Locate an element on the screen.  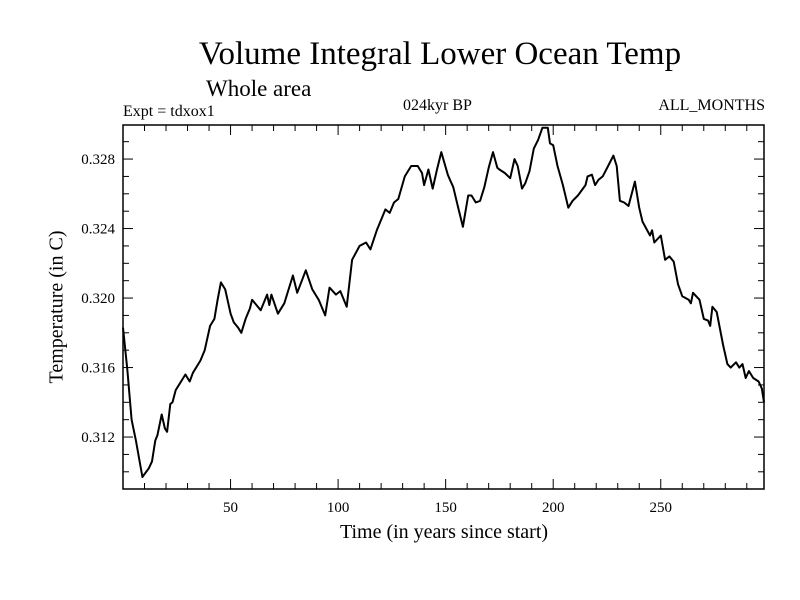
y-tick-label: 0.312 is located at coordinates (98, 438).